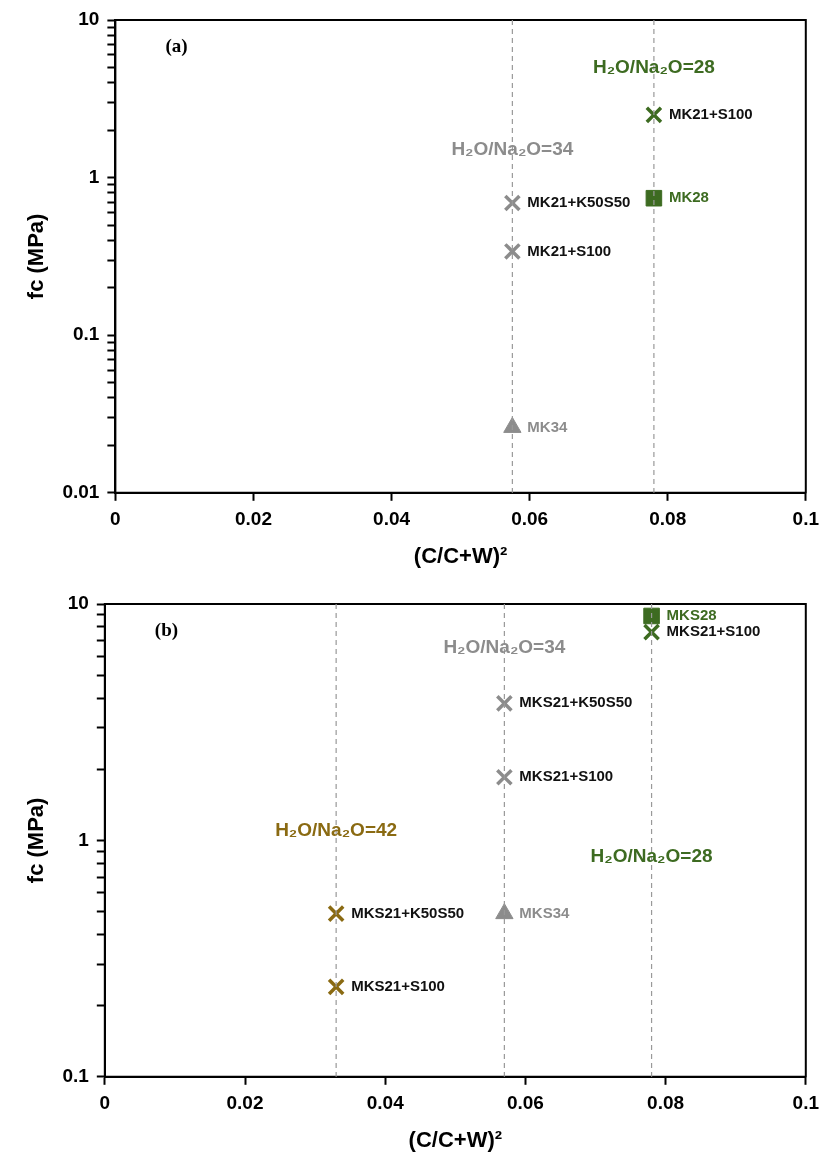 Image resolution: width=827 pixels, height=1169 pixels. Describe the element at coordinates (545, 912) in the screenshot. I see `series-label: MKS34` at that location.